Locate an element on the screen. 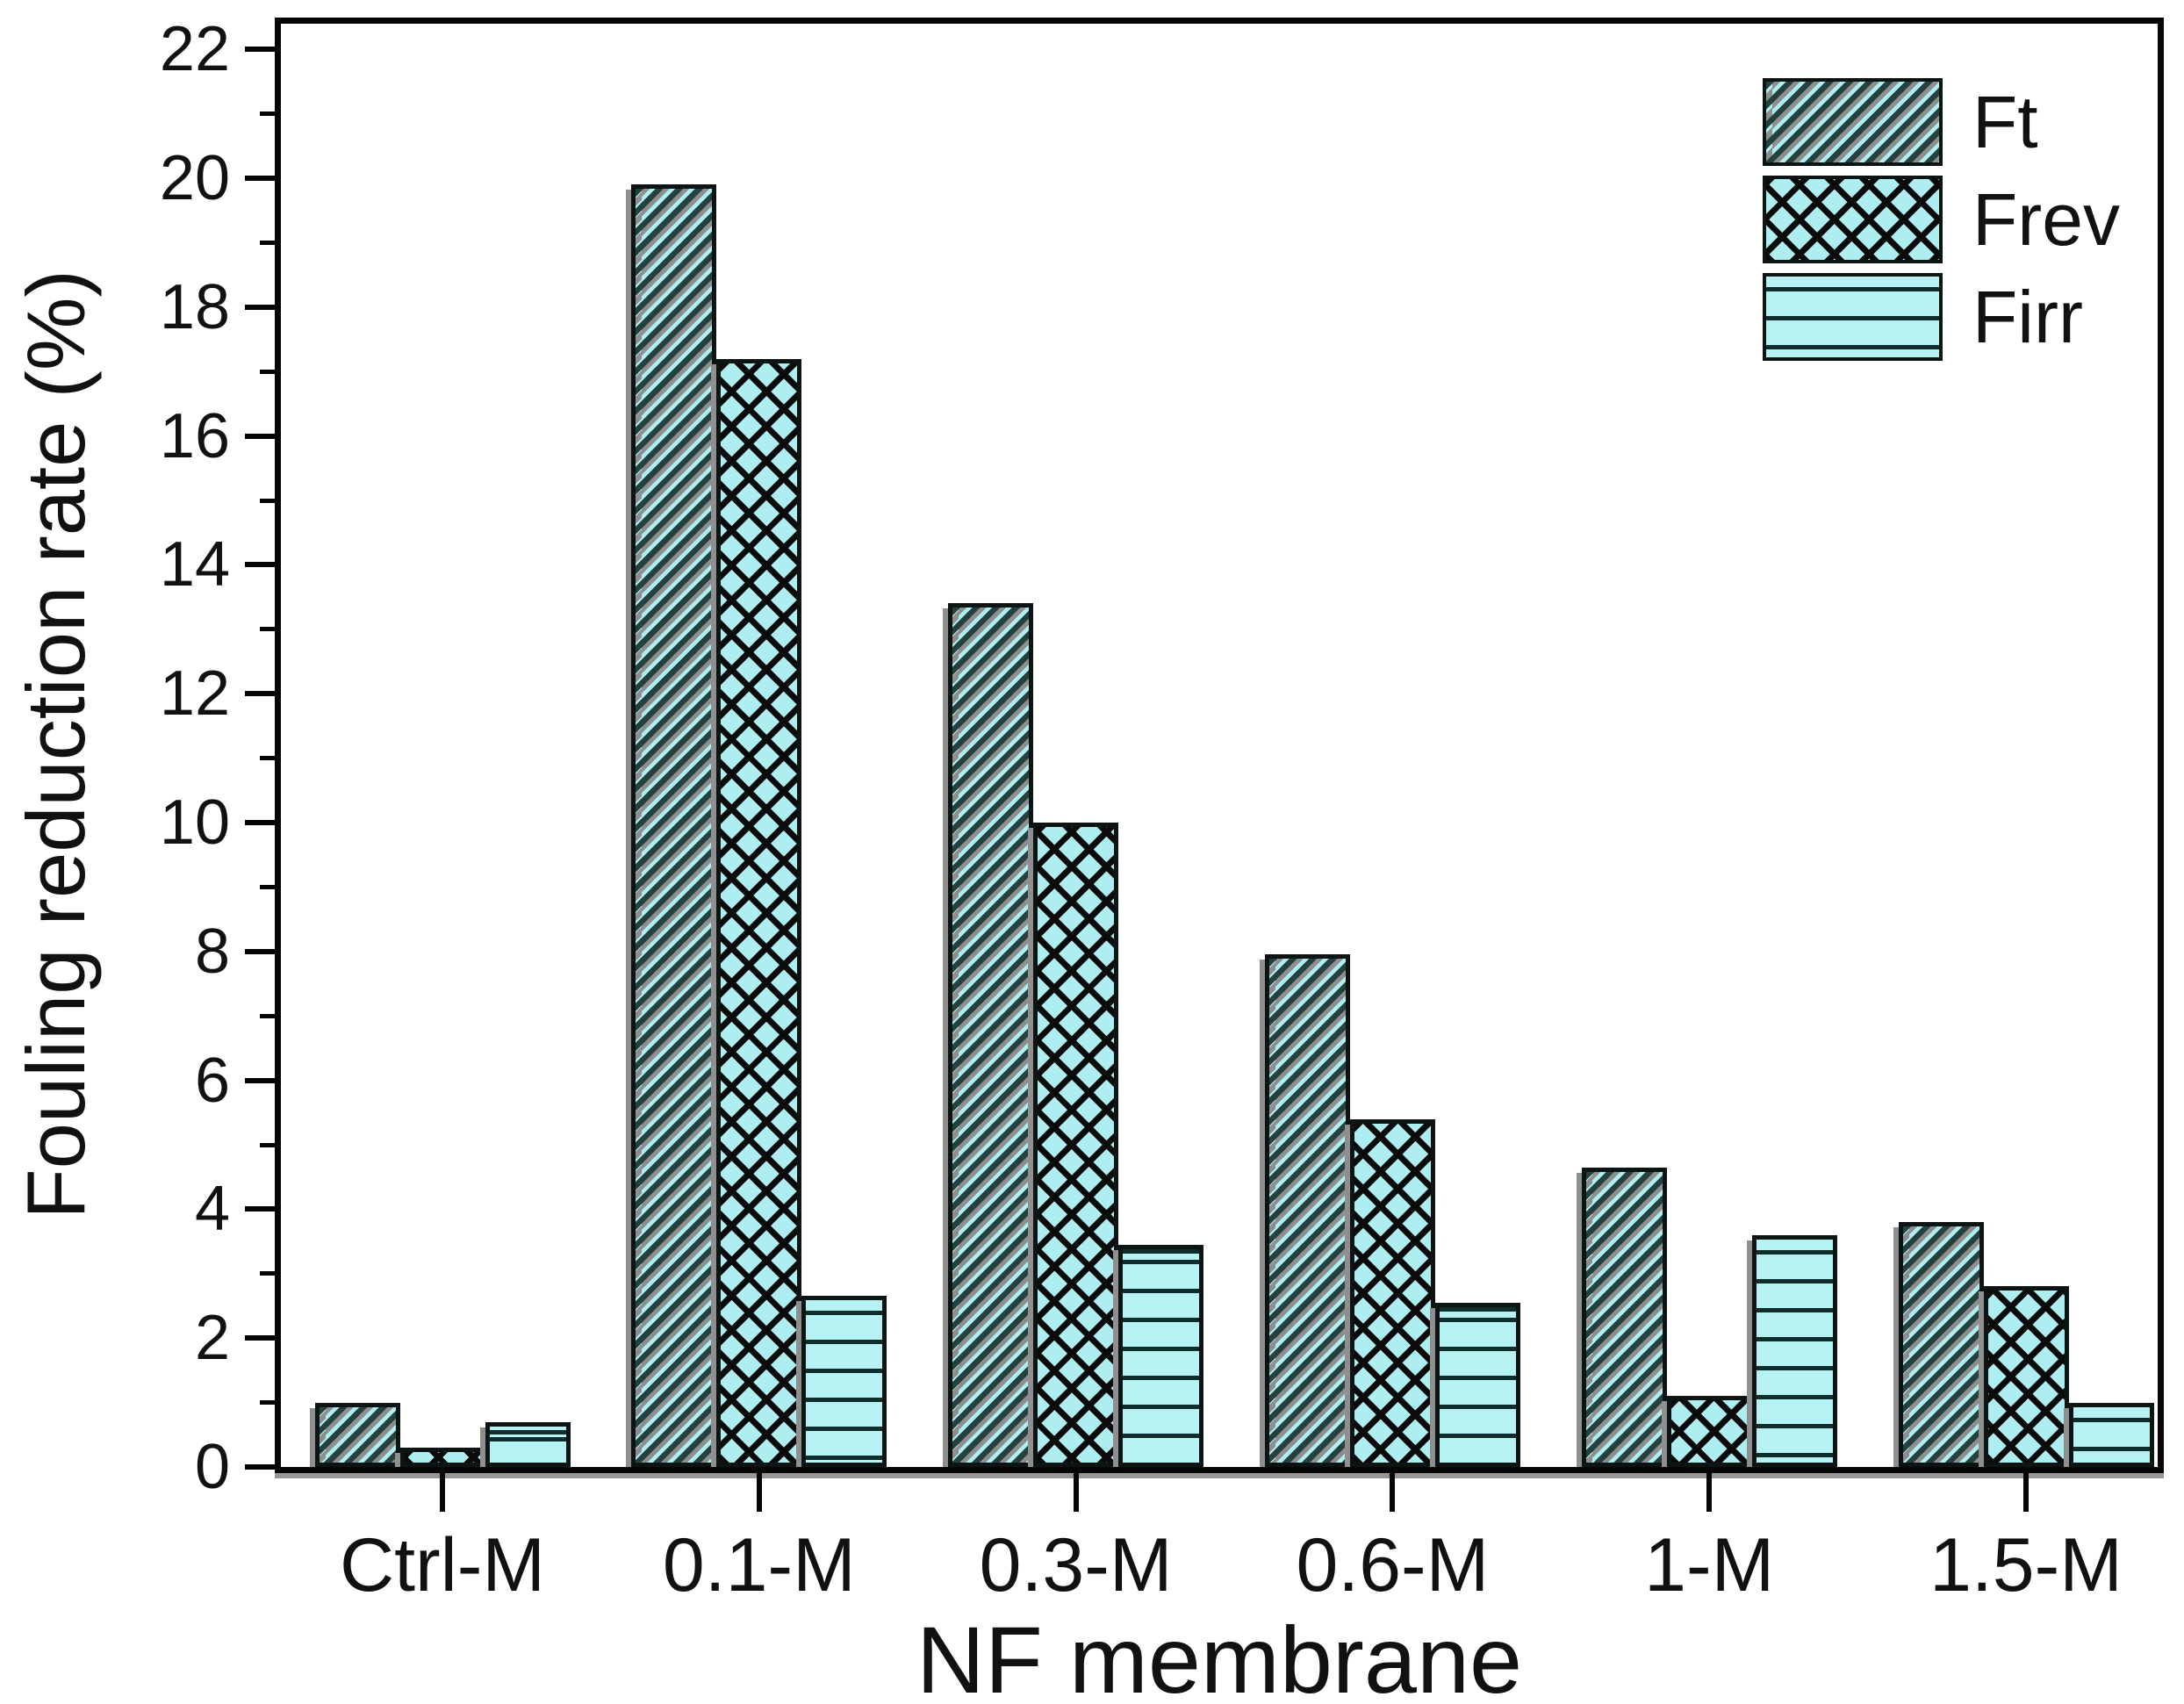 This screenshot has height=1704, width=2184. bar-frev-0.6-m is located at coordinates (1392, 1292).